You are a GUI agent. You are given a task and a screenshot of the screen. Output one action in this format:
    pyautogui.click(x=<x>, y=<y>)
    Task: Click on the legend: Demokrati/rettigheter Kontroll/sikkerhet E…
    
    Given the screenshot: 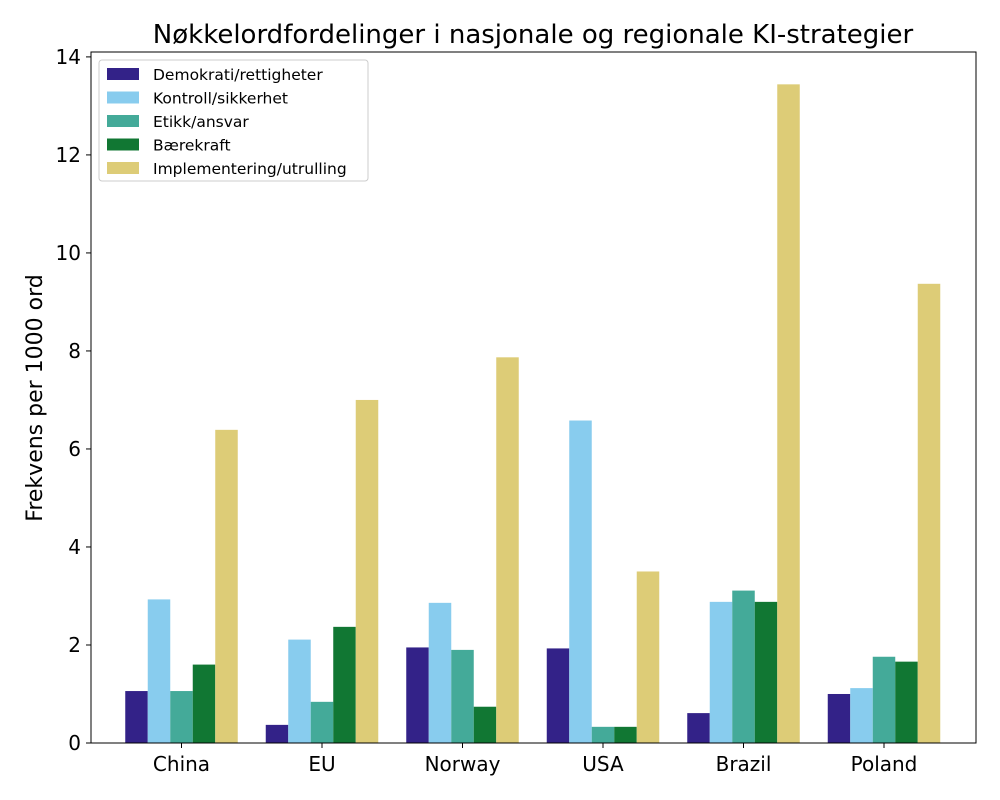 What is the action you would take?
    pyautogui.click(x=233, y=120)
    